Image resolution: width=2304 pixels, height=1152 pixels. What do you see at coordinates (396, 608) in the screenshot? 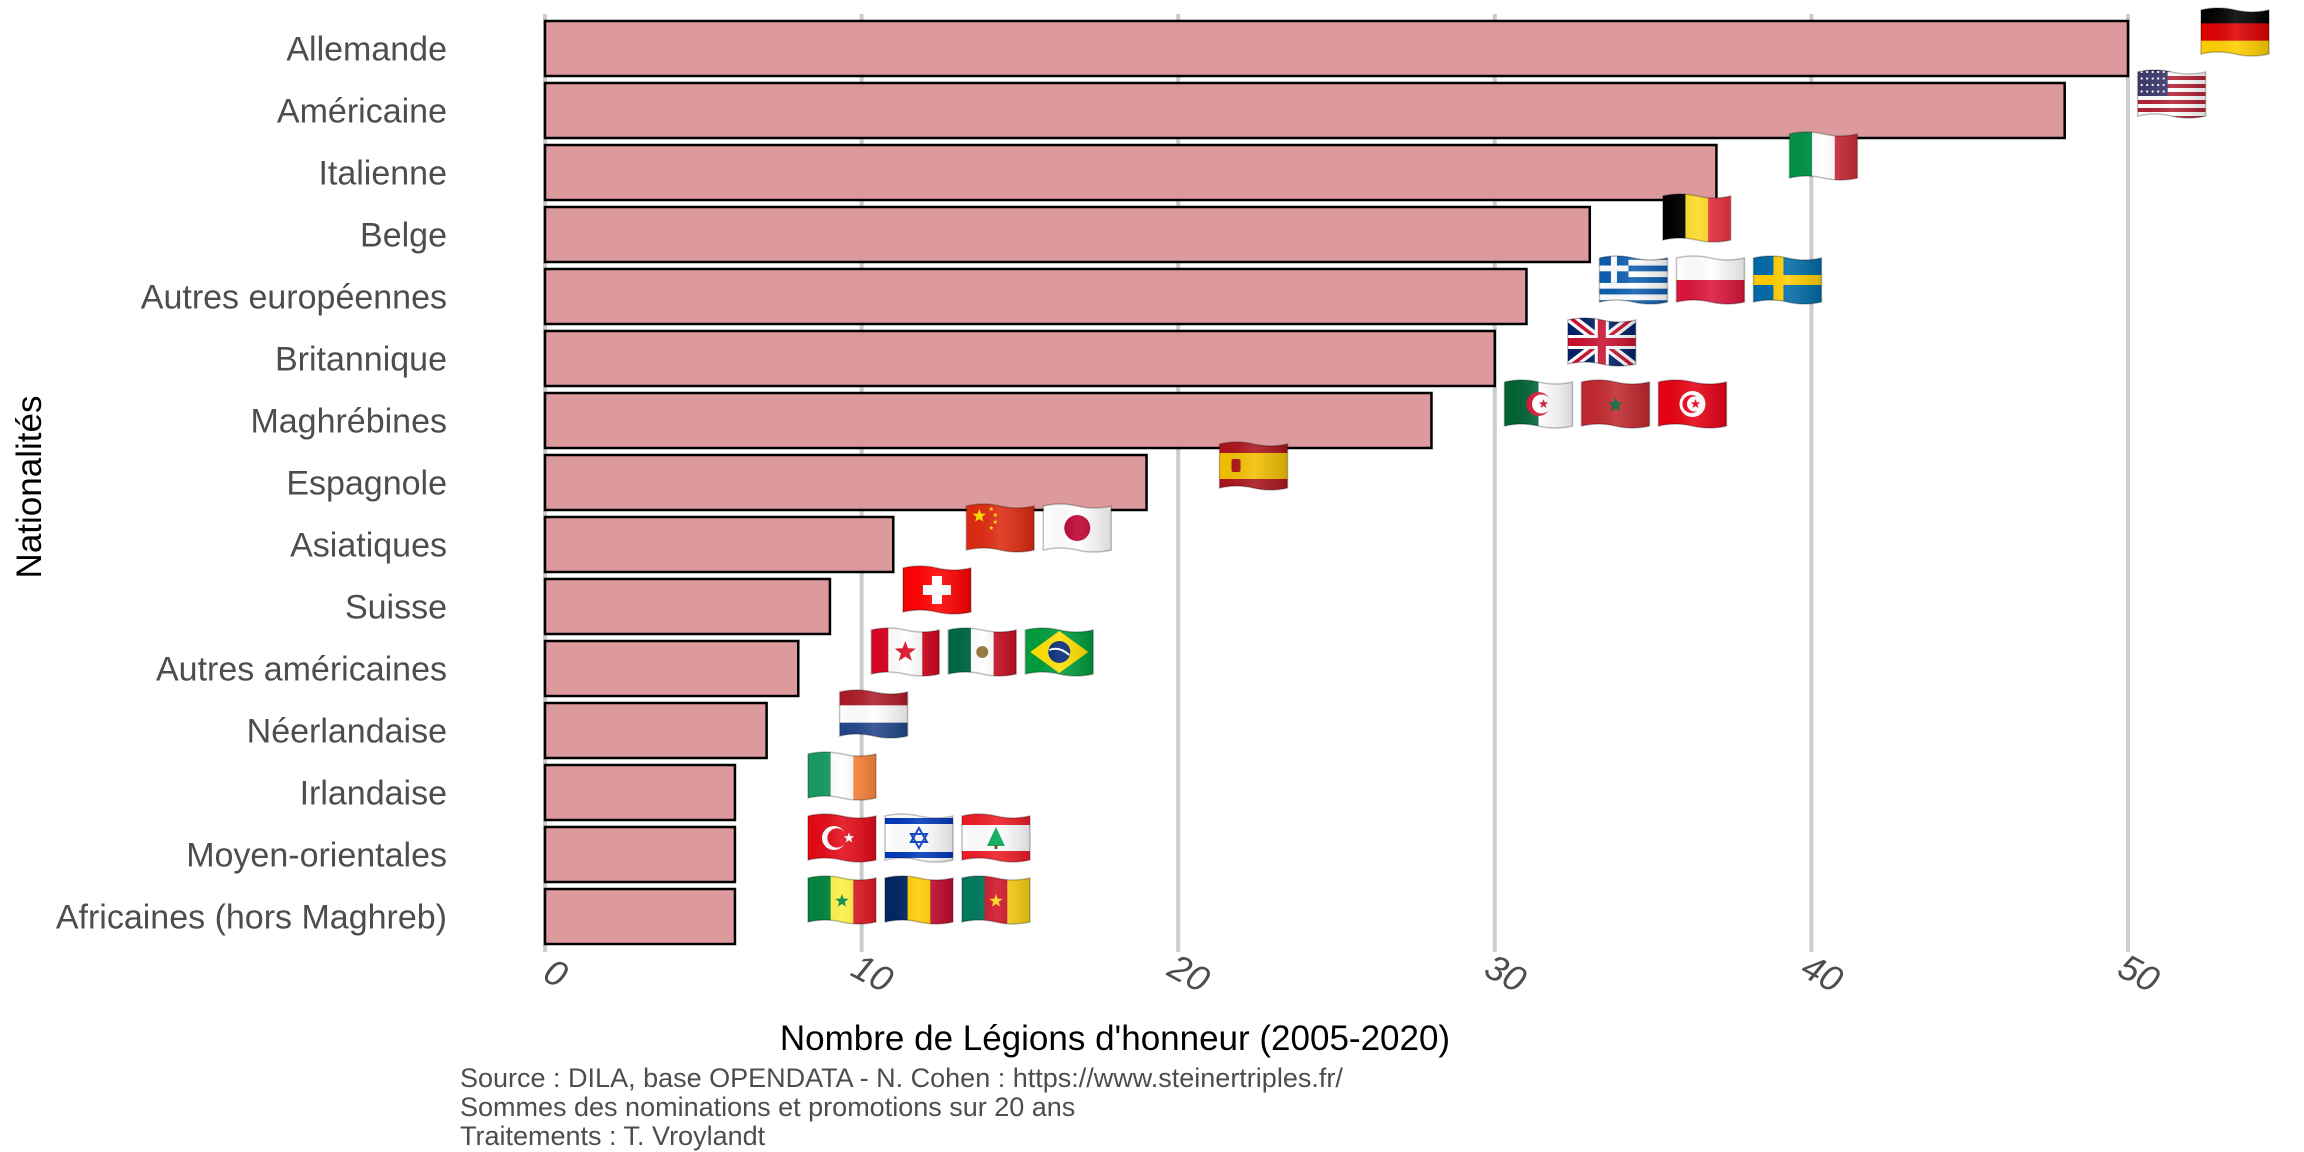
I see `category-label: Suisse` at bounding box center [396, 608].